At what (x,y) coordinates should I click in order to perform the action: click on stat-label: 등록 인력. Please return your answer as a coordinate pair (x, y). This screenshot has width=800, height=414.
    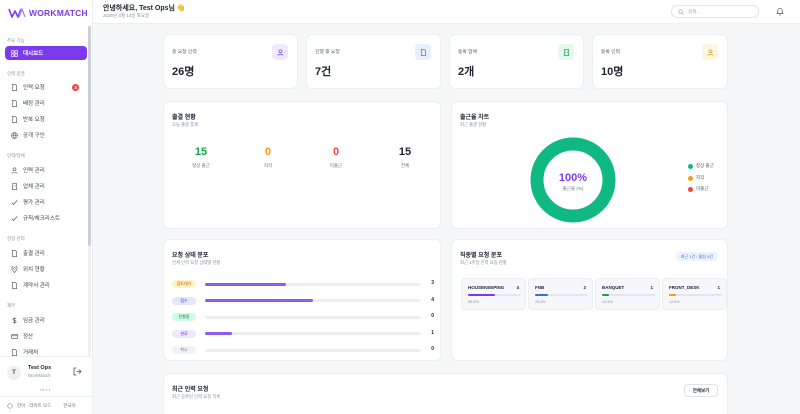
    Looking at the image, I should click on (610, 52).